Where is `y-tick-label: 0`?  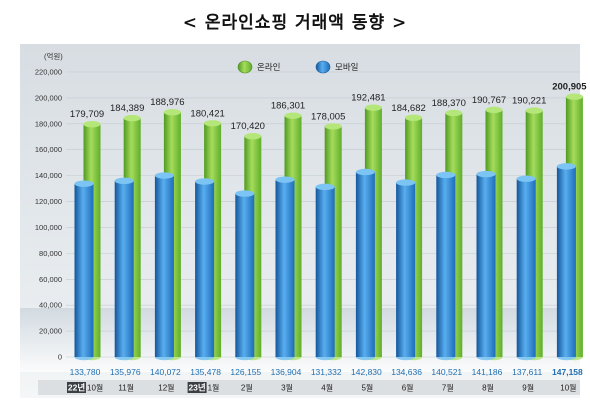
y-tick-label: 0 is located at coordinates (60, 357).